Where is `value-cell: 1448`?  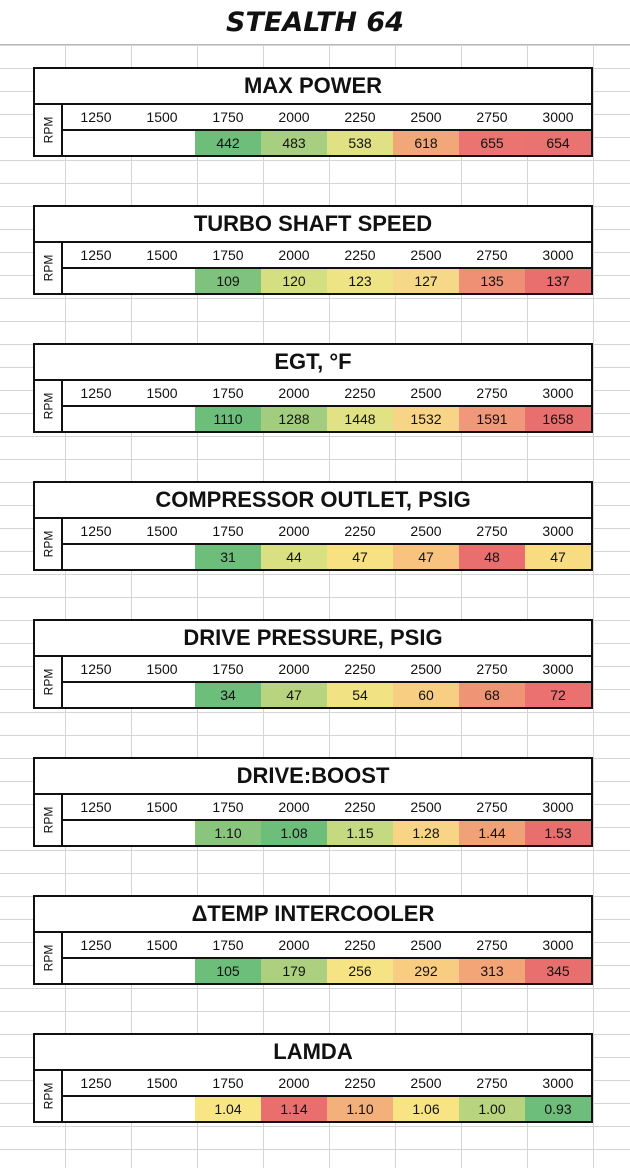 value-cell: 1448 is located at coordinates (360, 419).